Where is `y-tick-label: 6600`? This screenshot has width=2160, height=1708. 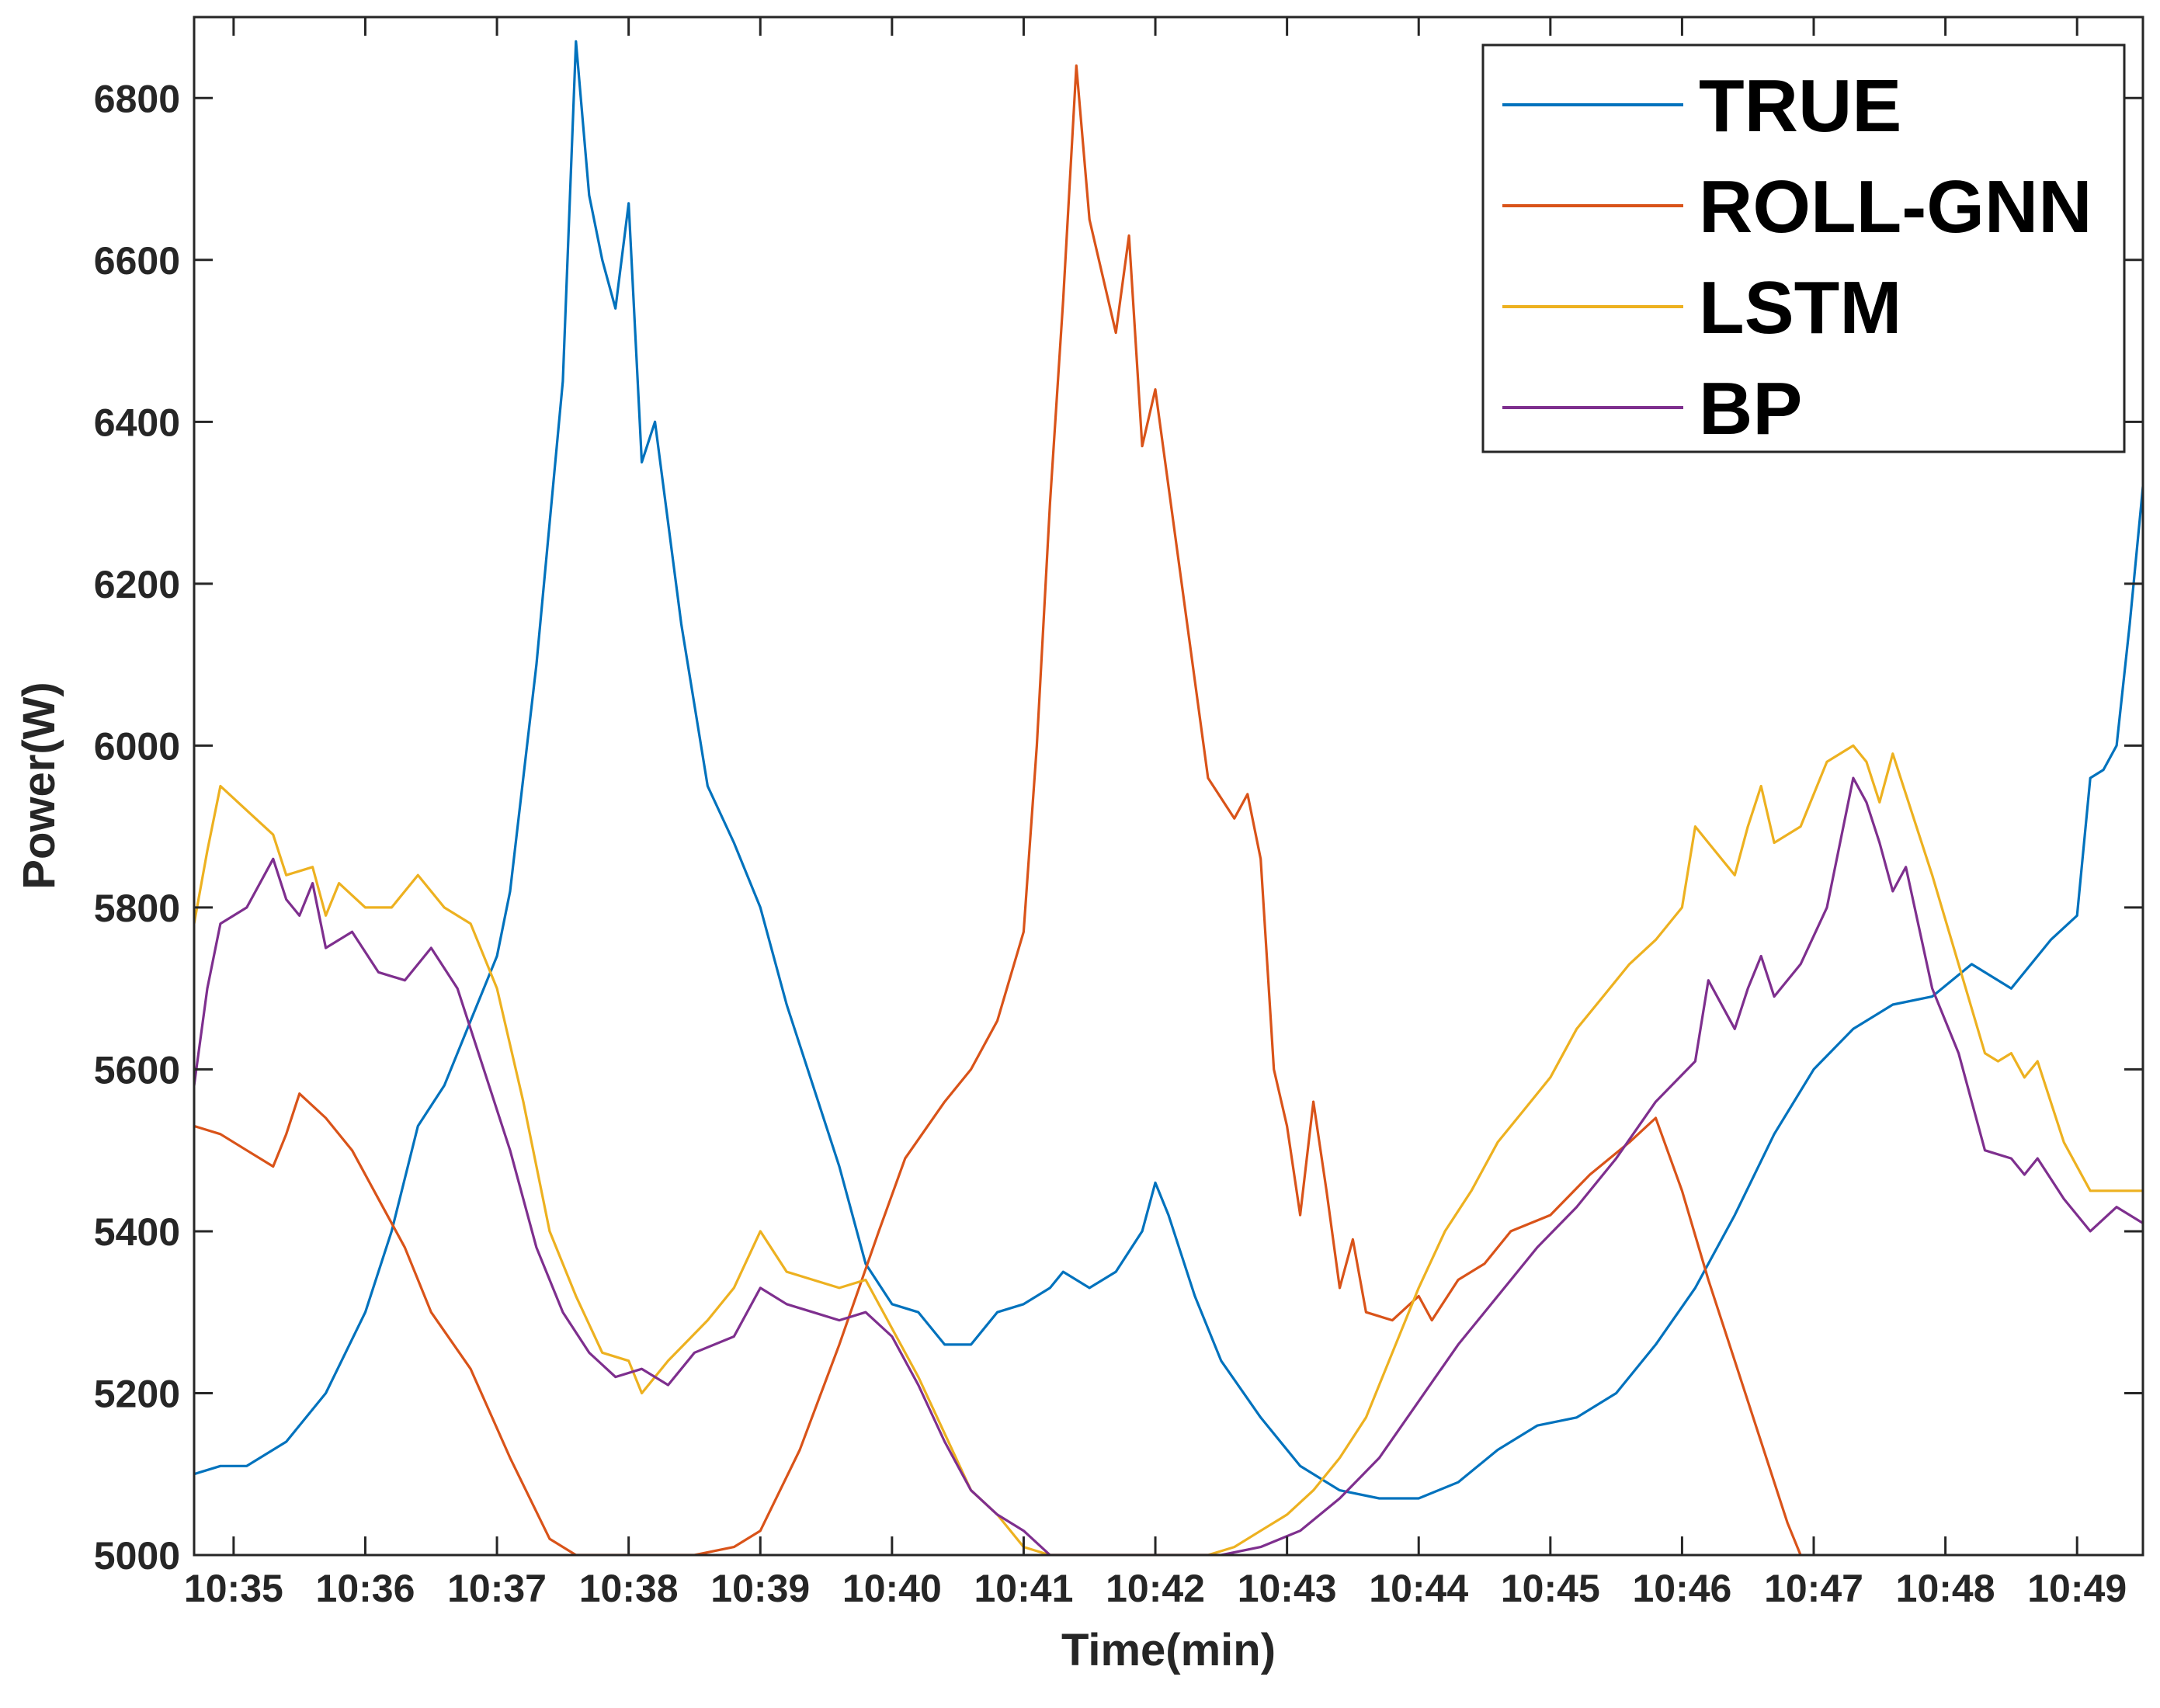 y-tick-label: 6600 is located at coordinates (137, 261).